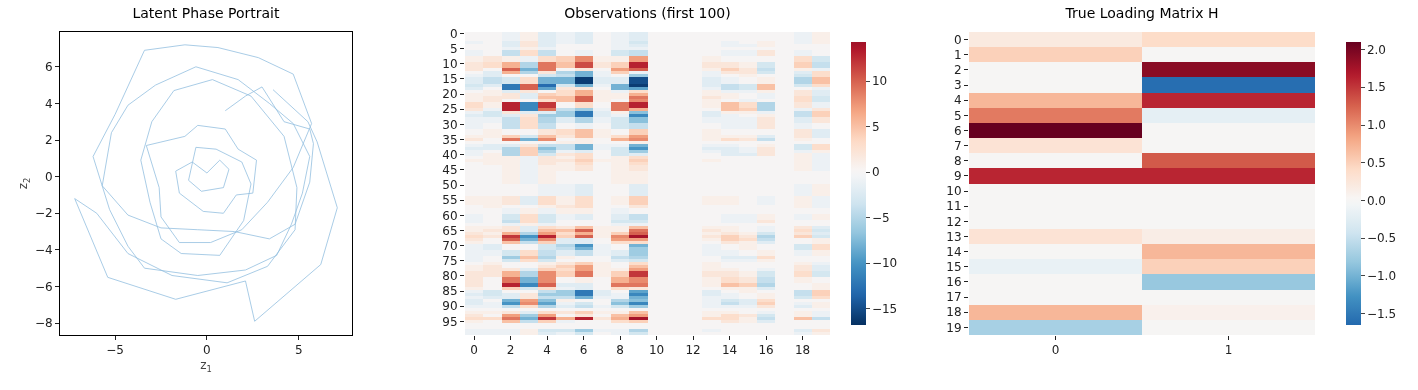 This screenshot has height=390, width=1418. Describe the element at coordinates (450, 230) in the screenshot. I see `y-tick-label: 65` at that location.